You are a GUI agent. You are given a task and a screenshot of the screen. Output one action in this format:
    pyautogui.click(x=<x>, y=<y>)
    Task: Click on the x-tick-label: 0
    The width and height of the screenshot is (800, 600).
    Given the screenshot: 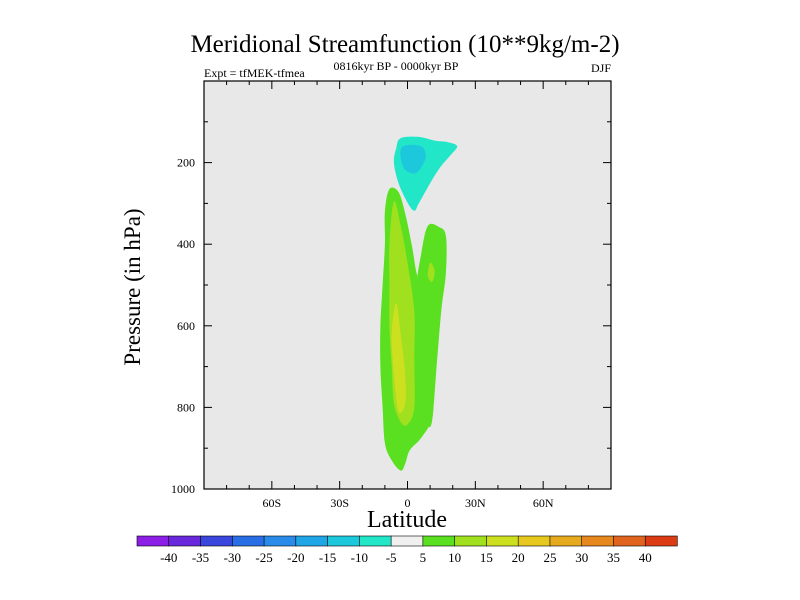 What is the action you would take?
    pyautogui.click(x=408, y=503)
    